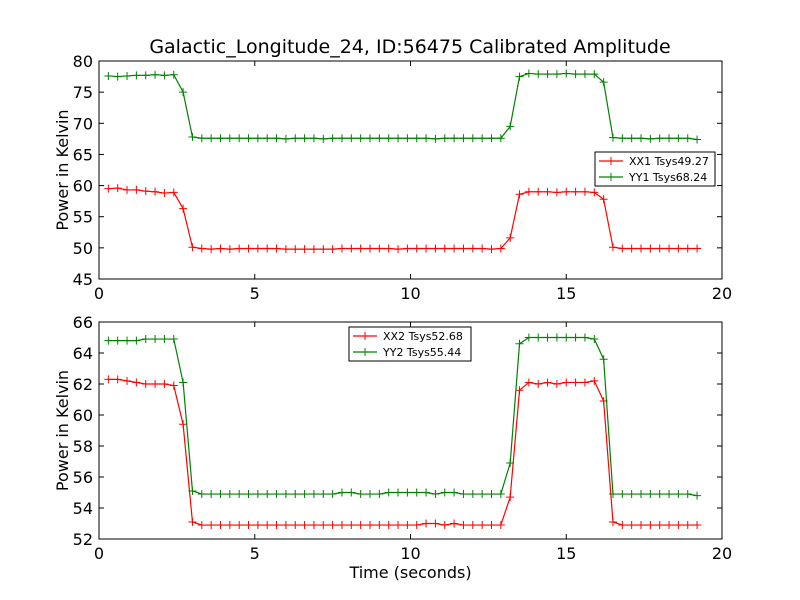  What do you see at coordinates (667, 177) in the screenshot?
I see `legend-label: YY1 Tsys68.24` at bounding box center [667, 177].